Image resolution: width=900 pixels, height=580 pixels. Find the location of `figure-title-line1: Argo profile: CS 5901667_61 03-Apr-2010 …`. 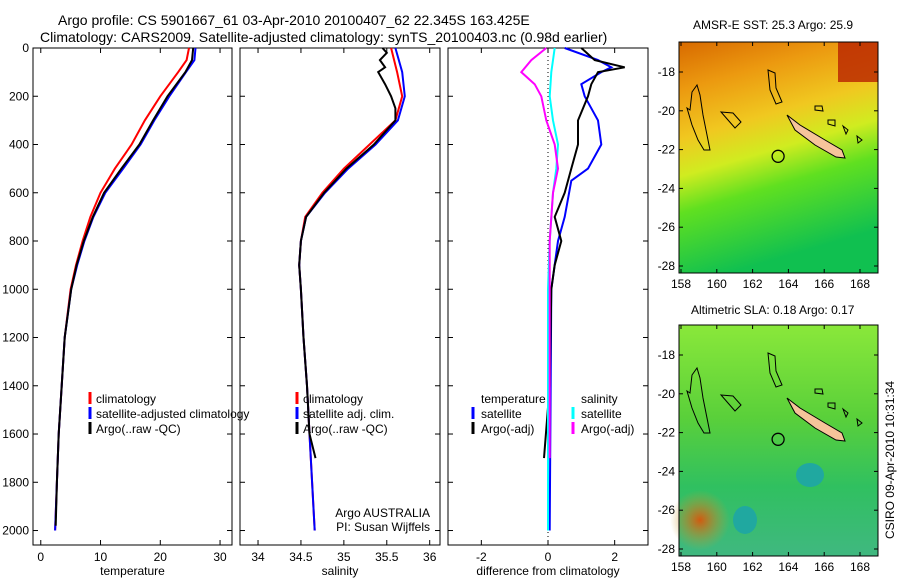

figure-title-line1: Argo profile: CS 5901667_61 03-Apr-2010 … is located at coordinates (294, 20).